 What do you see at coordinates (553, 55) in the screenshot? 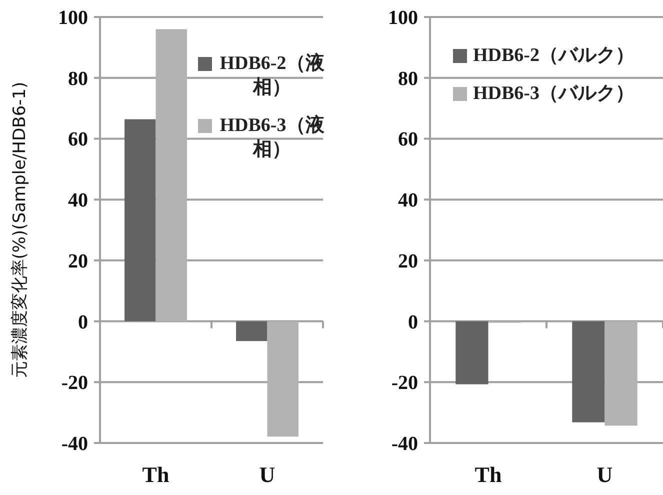
I see `legend-label: HDB6-2（バルク）` at bounding box center [553, 55].